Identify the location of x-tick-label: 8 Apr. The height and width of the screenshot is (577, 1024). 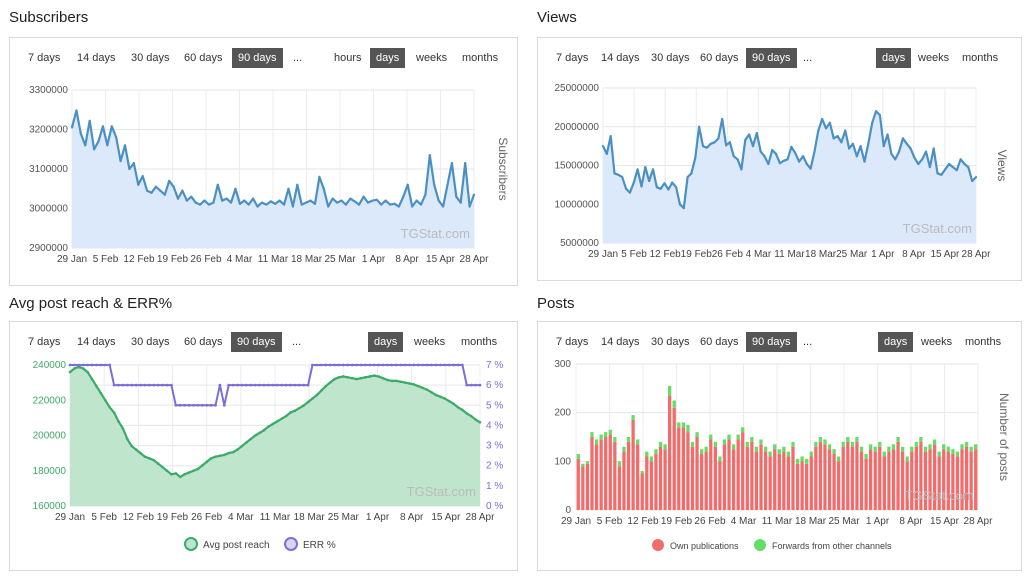
(407, 259).